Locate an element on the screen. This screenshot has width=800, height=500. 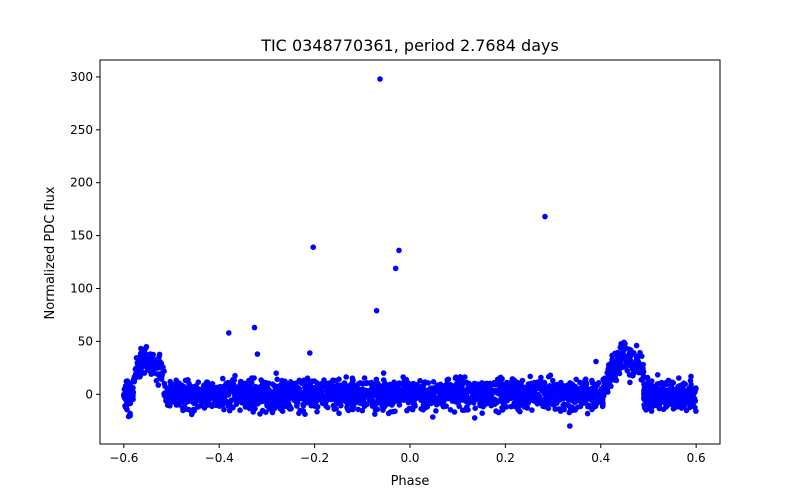
y-tick-label: 300 is located at coordinates (81, 77).